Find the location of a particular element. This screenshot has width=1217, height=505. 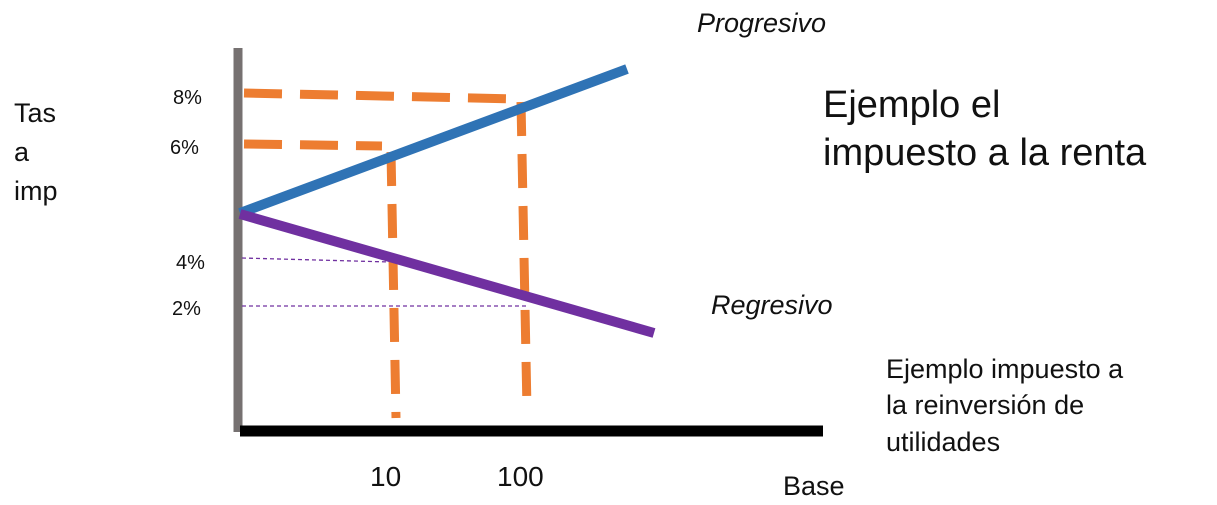

progressive-line is located at coordinates (433, 141).